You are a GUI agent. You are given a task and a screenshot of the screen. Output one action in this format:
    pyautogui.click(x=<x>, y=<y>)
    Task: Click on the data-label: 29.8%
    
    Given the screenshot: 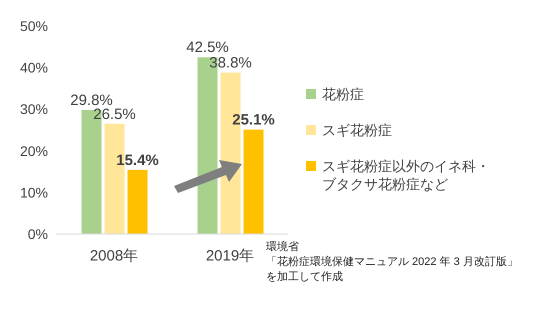 What is the action you would take?
    pyautogui.click(x=91, y=101)
    